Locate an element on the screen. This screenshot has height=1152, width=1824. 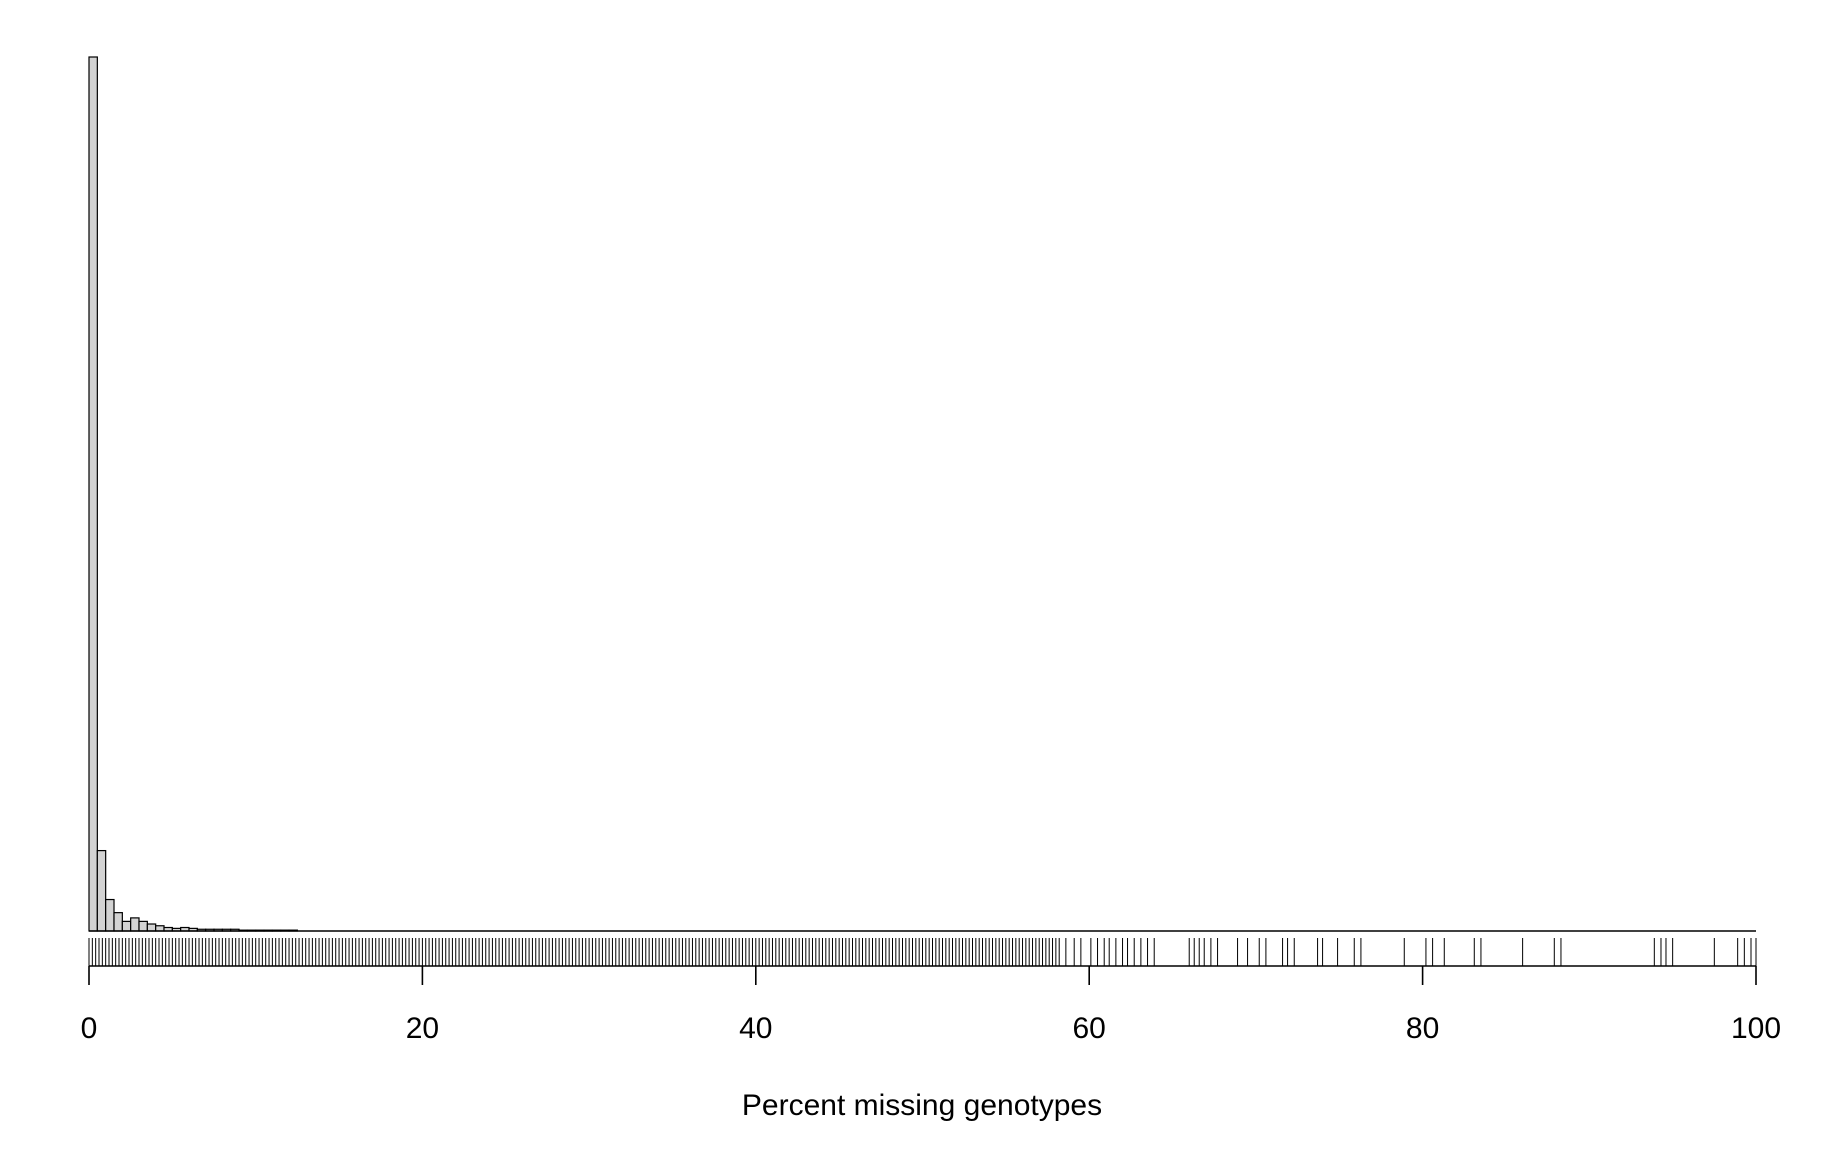
rug-marks is located at coordinates (922, 952).